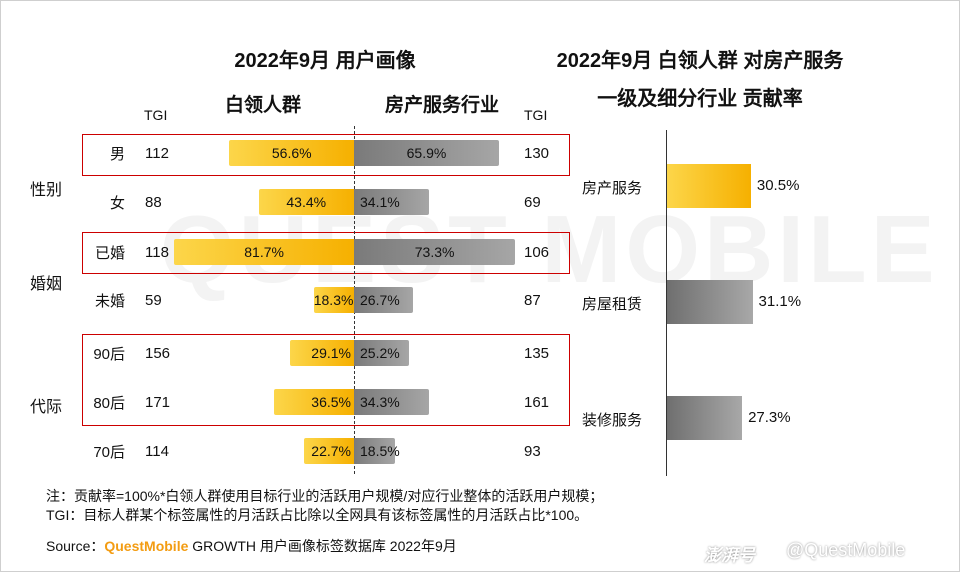 This screenshot has width=960, height=572. What do you see at coordinates (117, 154) in the screenshot?
I see `category-label: 男` at bounding box center [117, 154].